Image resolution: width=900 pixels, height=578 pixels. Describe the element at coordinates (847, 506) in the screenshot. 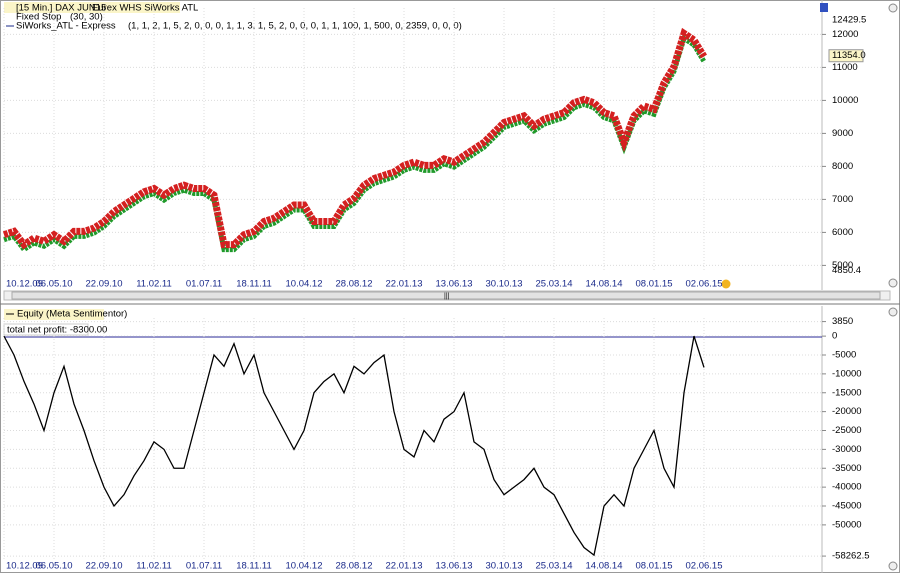

I see `y-tick-label: -45000` at that location.